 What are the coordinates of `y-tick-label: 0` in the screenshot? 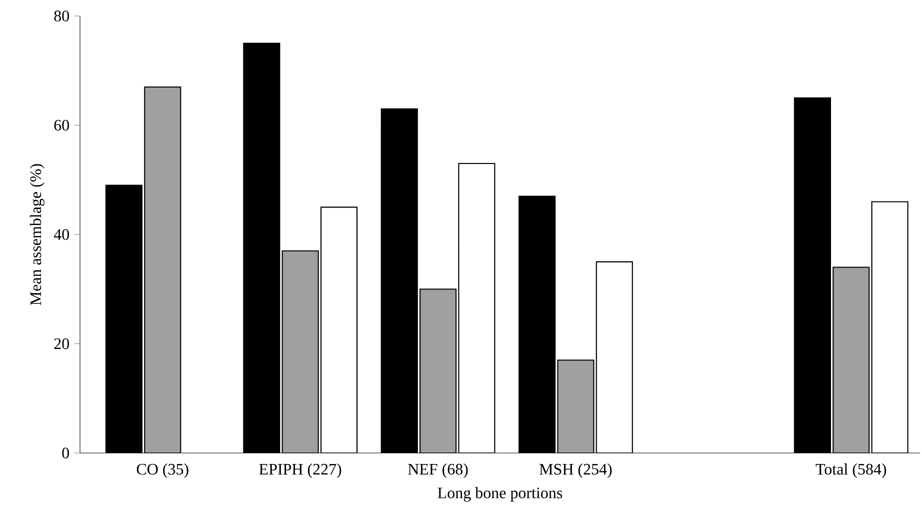 It's located at (65, 453).